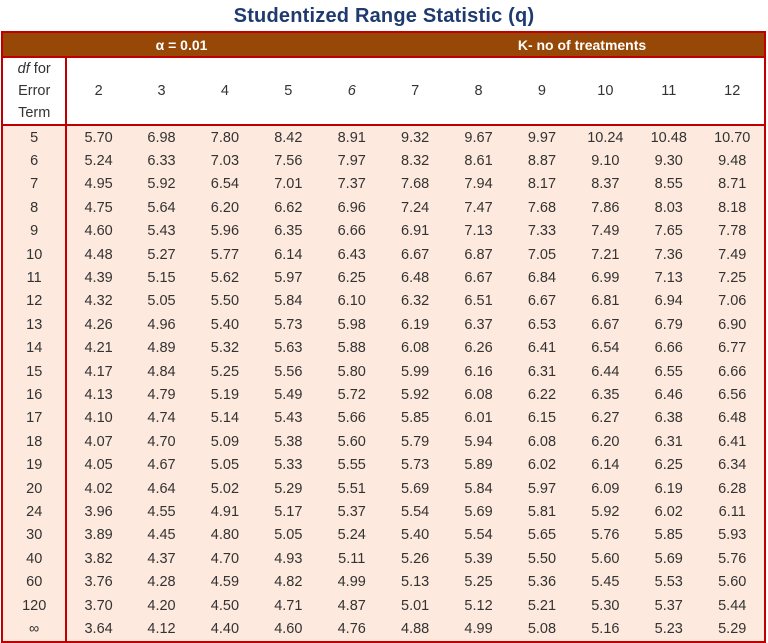 Image resolution: width=768 pixels, height=643 pixels. I want to click on q-value-cell: 7.80, so click(225, 137).